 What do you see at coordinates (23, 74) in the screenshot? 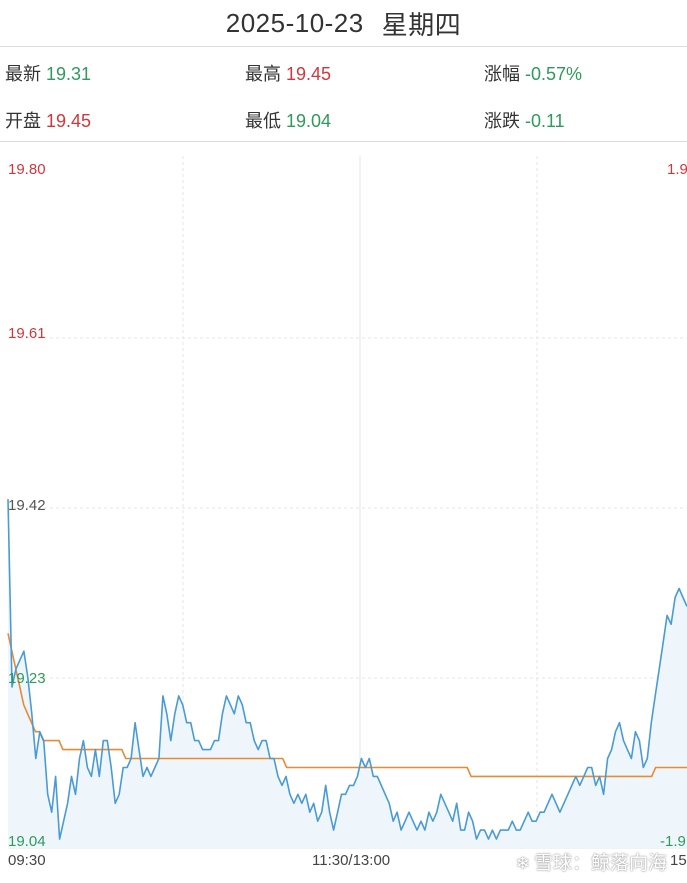
I see `stat-latest-label: 最新` at bounding box center [23, 74].